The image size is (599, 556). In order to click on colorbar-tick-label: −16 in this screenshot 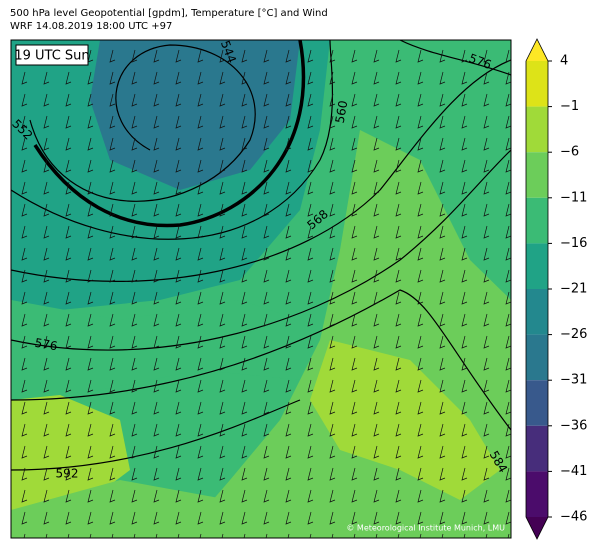, I will do `click(573, 243)`.